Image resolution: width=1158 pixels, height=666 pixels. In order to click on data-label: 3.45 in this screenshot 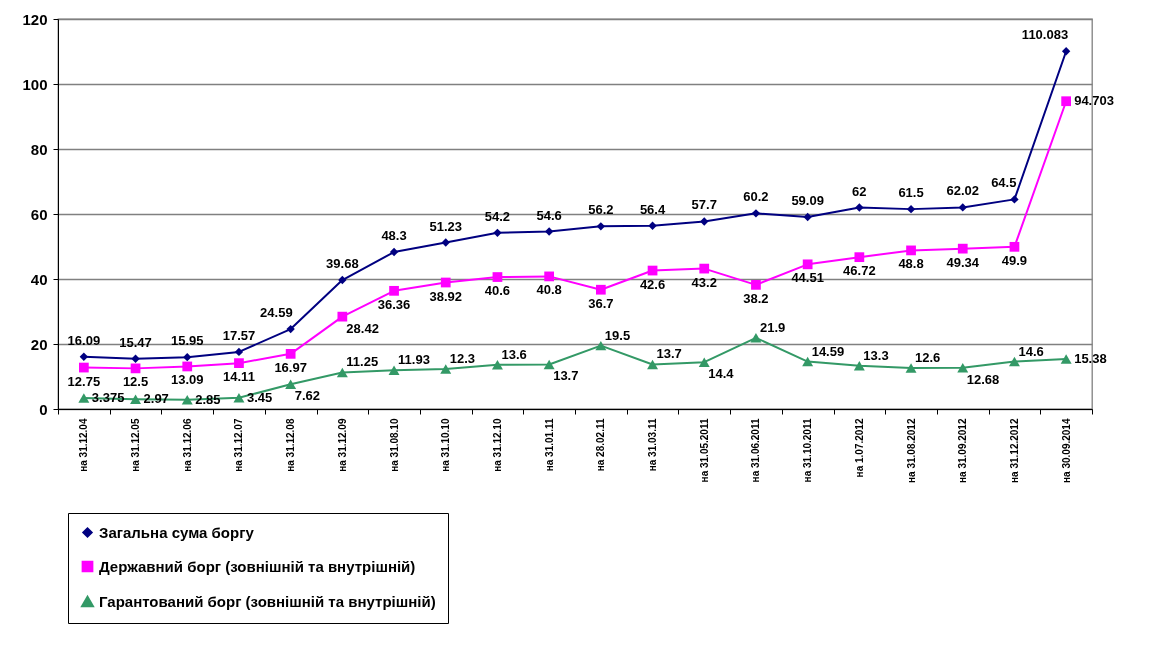, I will do `click(259, 397)`.